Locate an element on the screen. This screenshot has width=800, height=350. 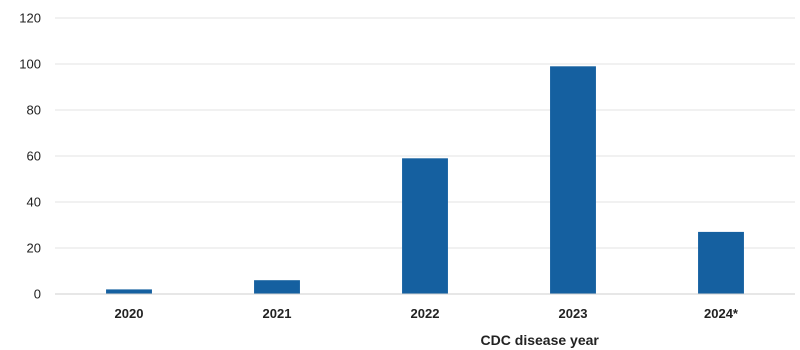
x-tick-label-2023: 2023 is located at coordinates (573, 313).